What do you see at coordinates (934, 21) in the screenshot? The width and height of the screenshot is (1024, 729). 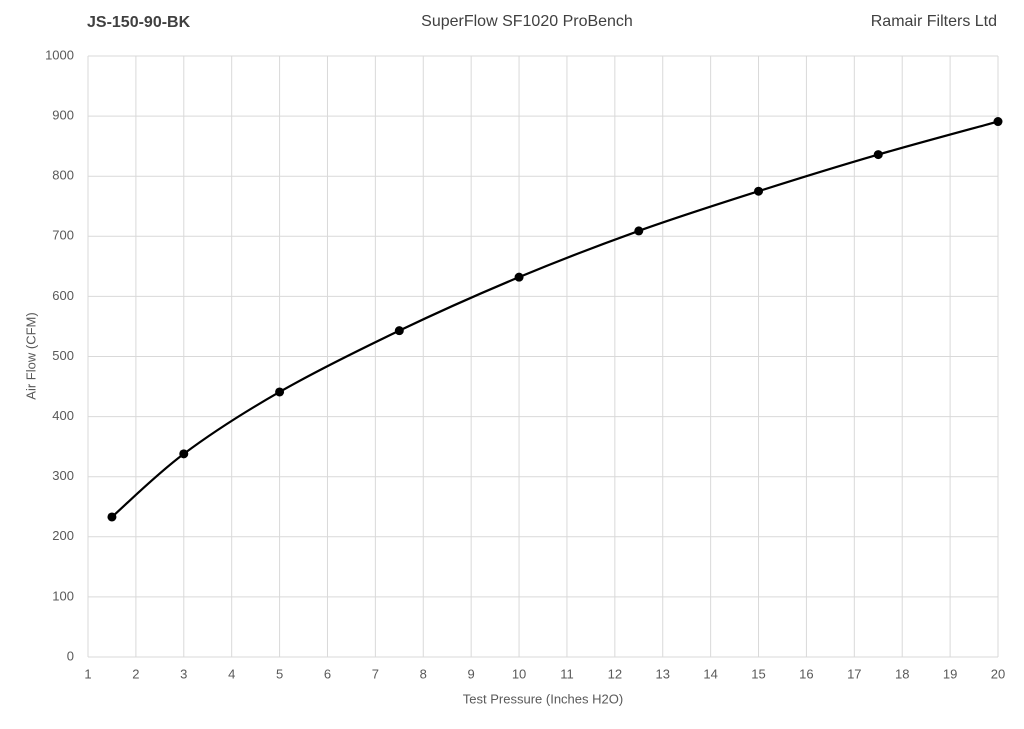 I see `chart-title-right: Ramair Filters Ltd` at bounding box center [934, 21].